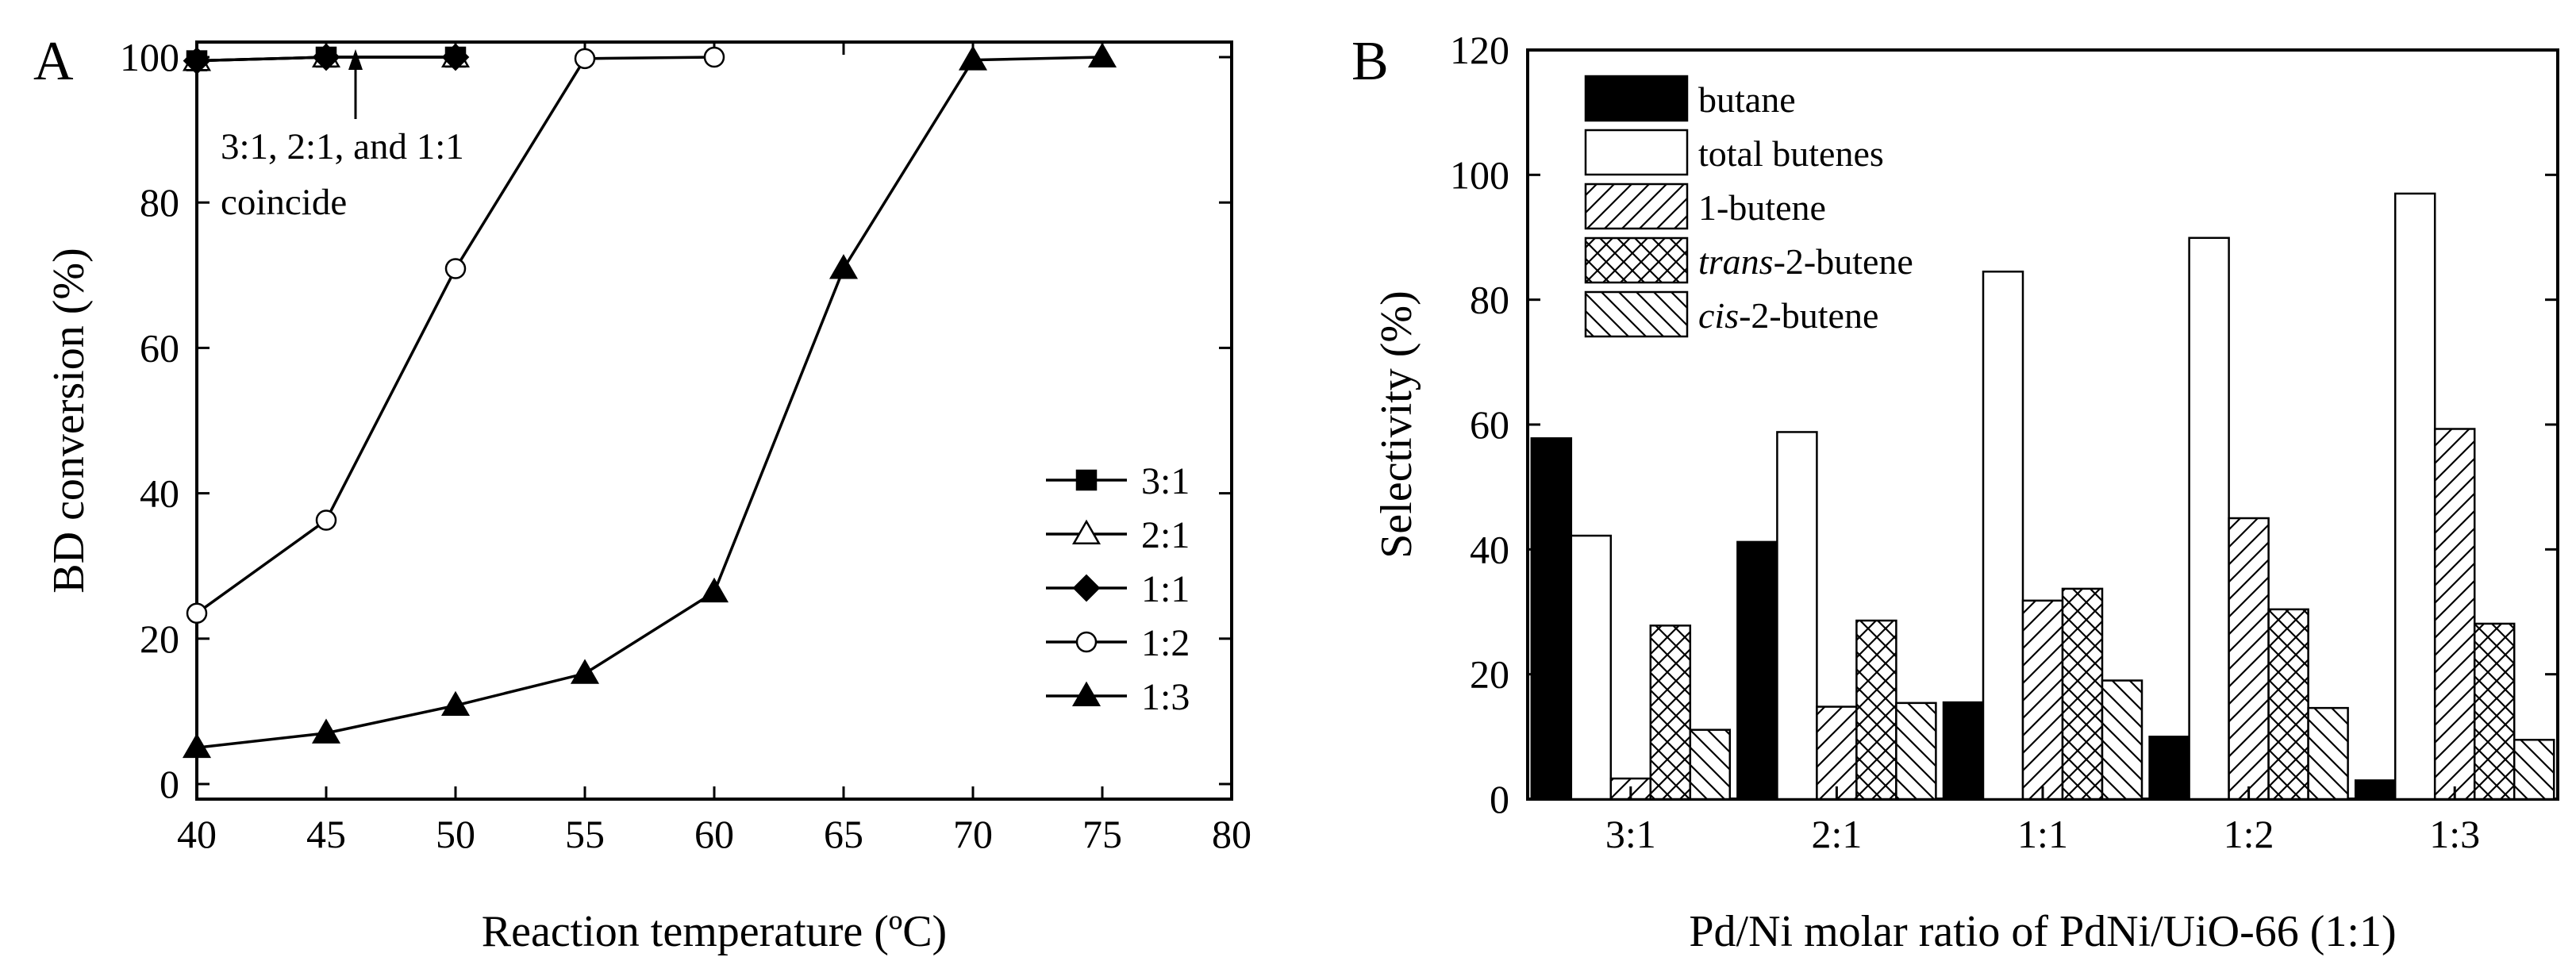  Describe the element at coordinates (1118, 589) in the screenshot. I see `panel-a-legend: 3:1 2:1 1:1 1:2 1:3` at that location.